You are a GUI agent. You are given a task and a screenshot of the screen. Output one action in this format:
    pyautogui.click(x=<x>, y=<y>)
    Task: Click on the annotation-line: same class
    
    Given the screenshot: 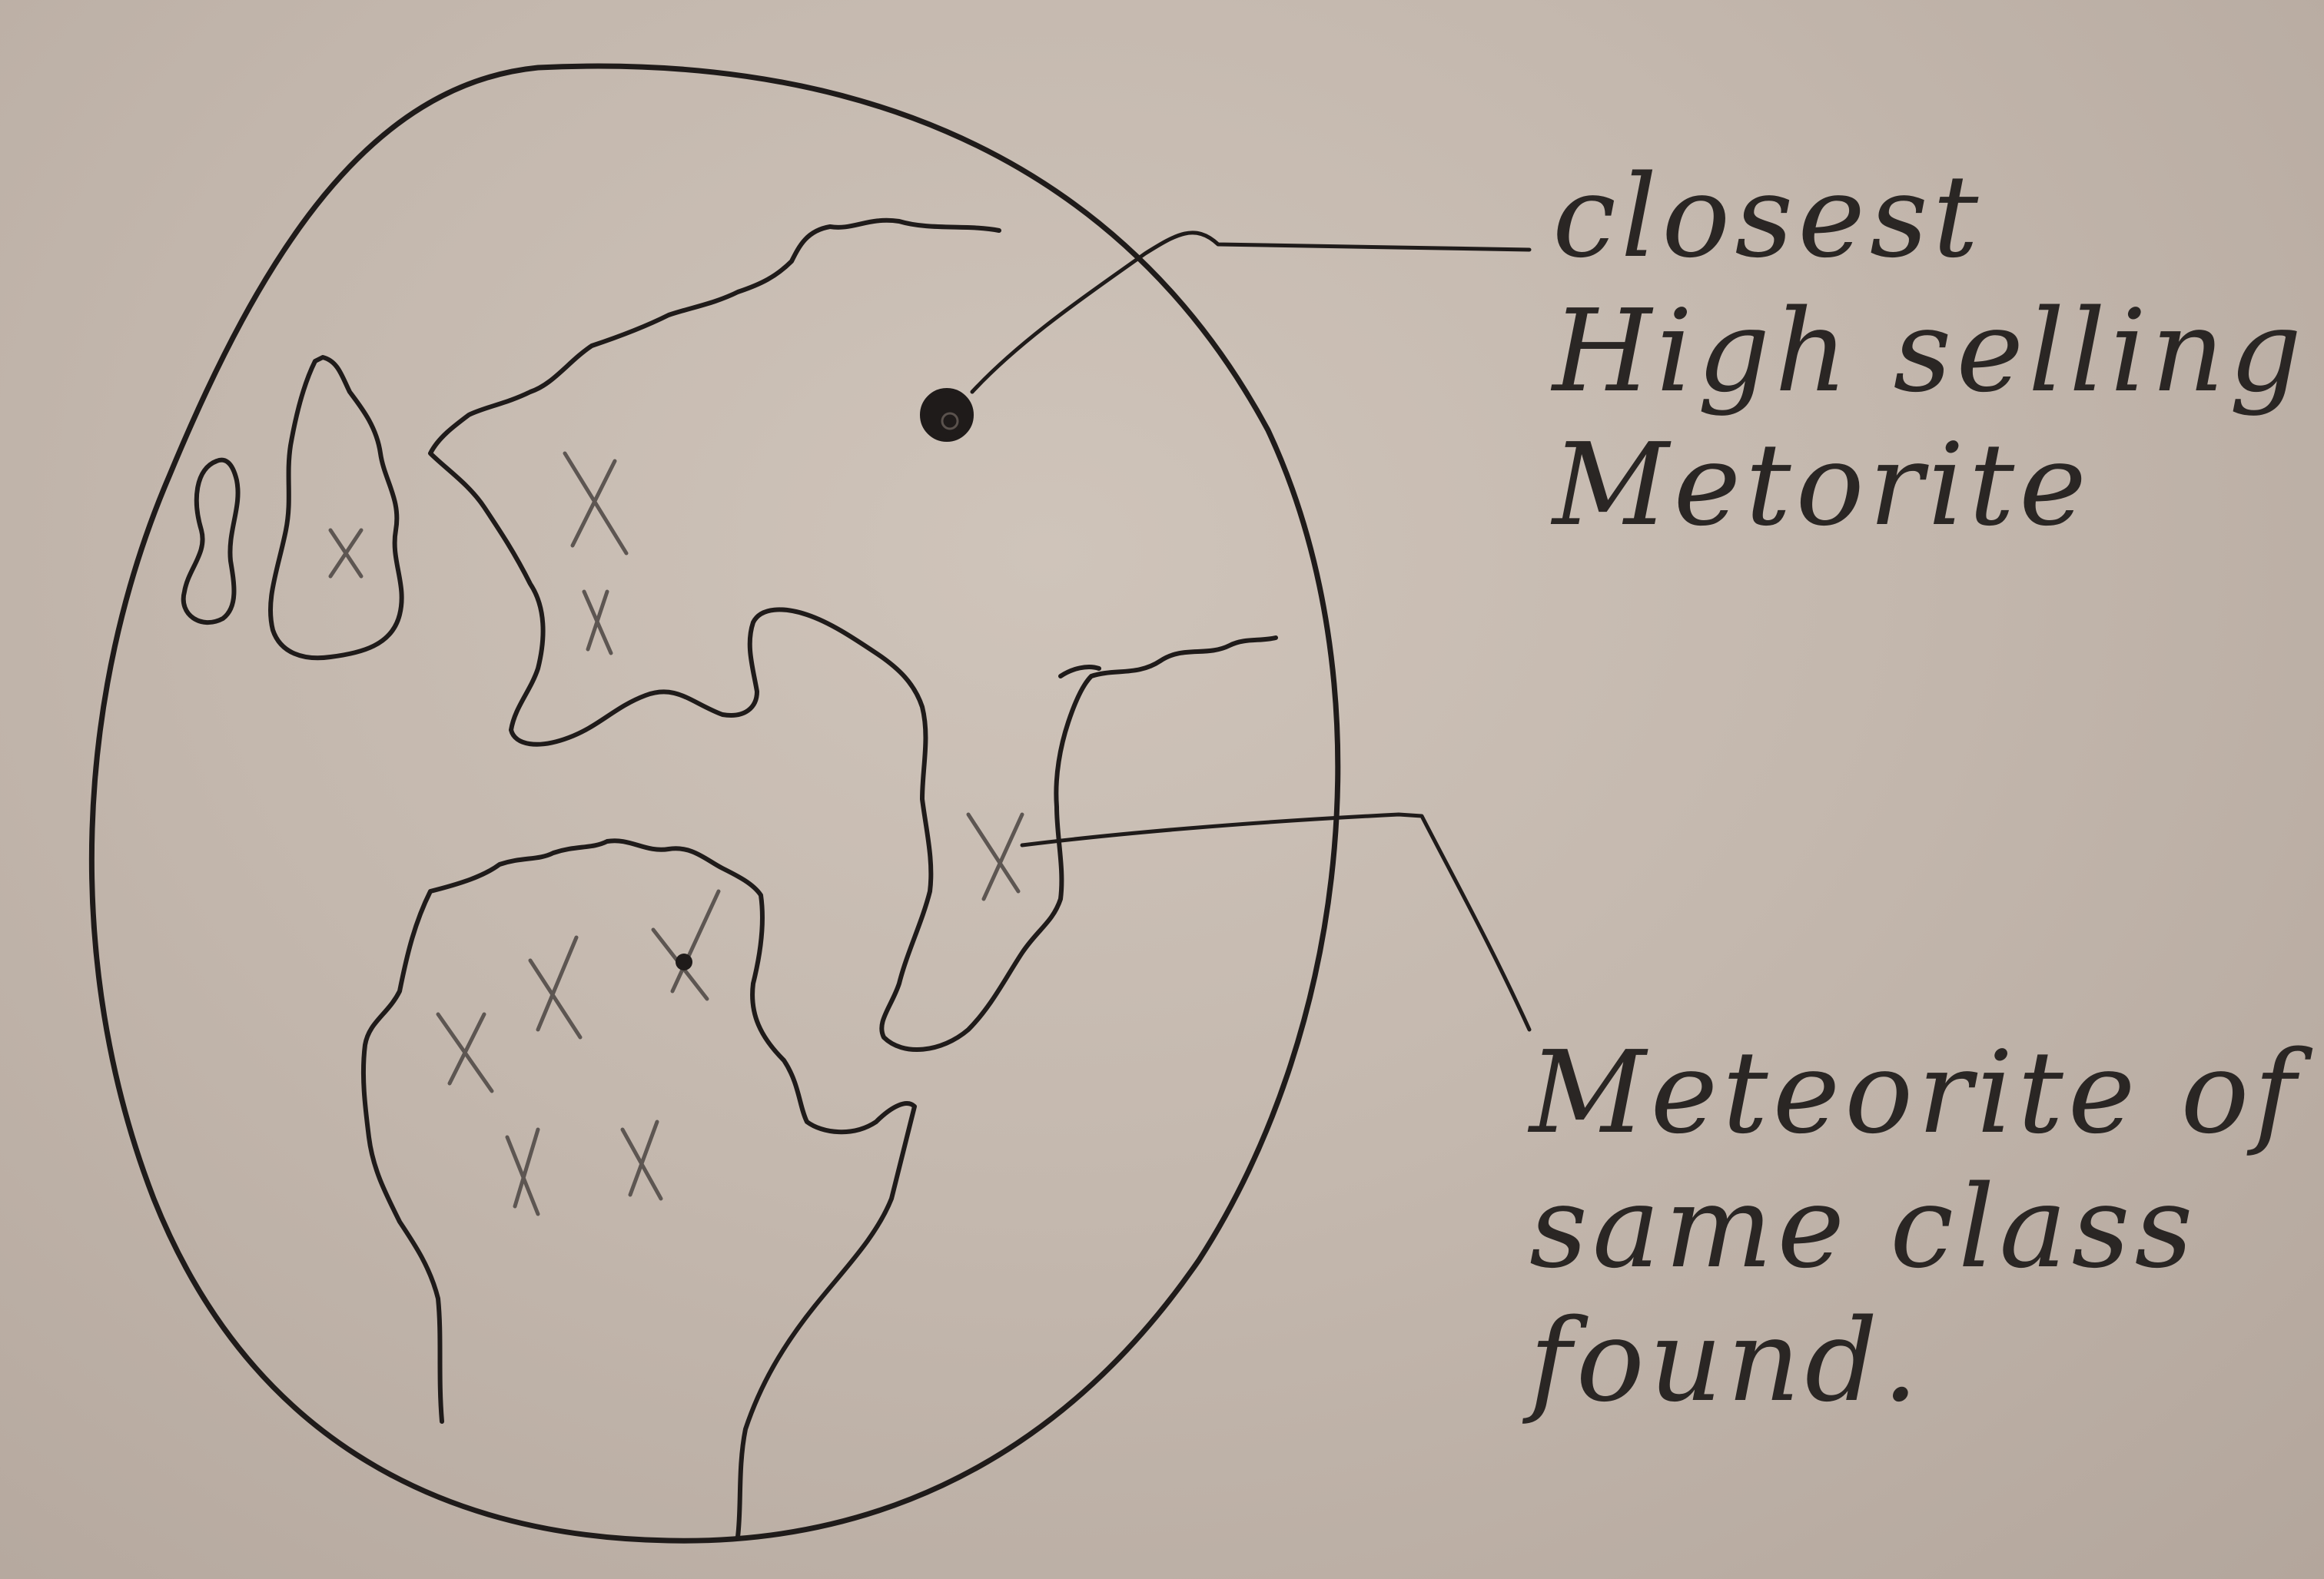 What is the action you would take?
    pyautogui.click(x=1863, y=1226)
    